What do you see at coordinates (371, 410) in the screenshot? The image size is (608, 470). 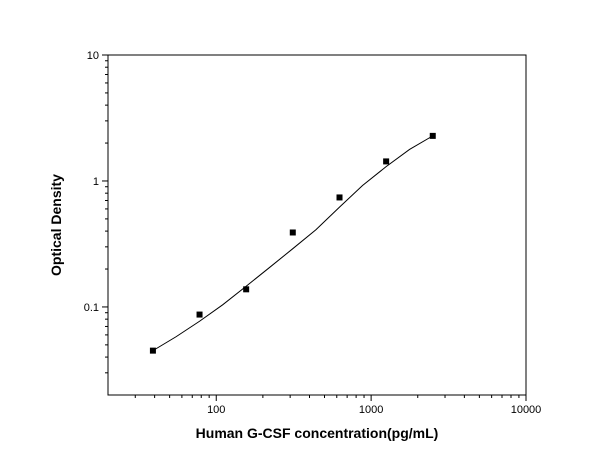 I see `x-tick-label: 1000` at bounding box center [371, 410].